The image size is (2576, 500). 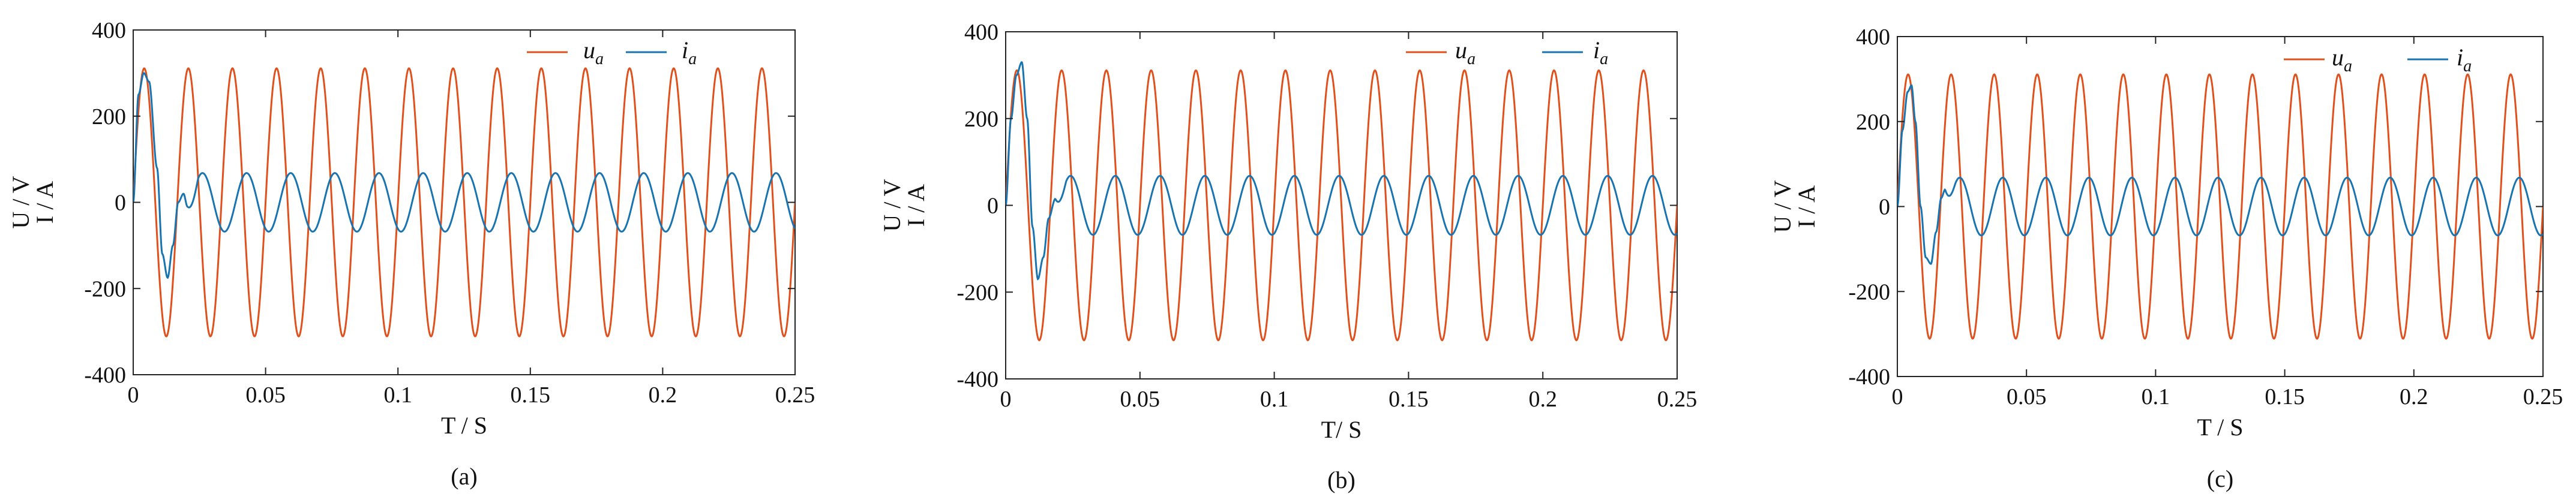 I want to click on x-axis-label: T/ S, so click(x=1341, y=429).